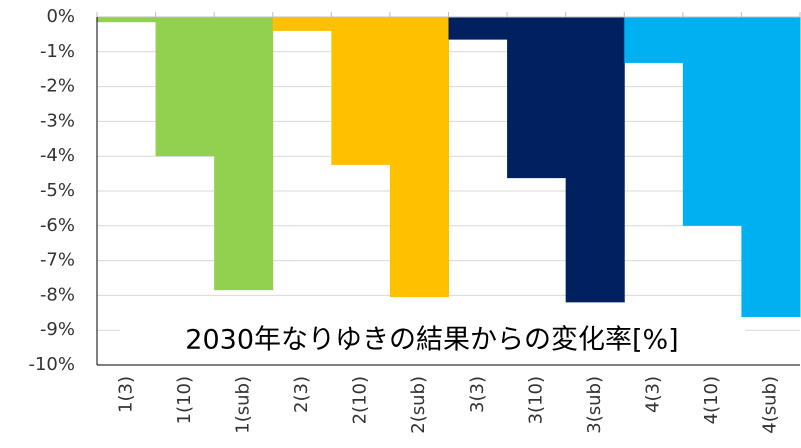  I want to click on y-tick-label: -8%, so click(57, 294).